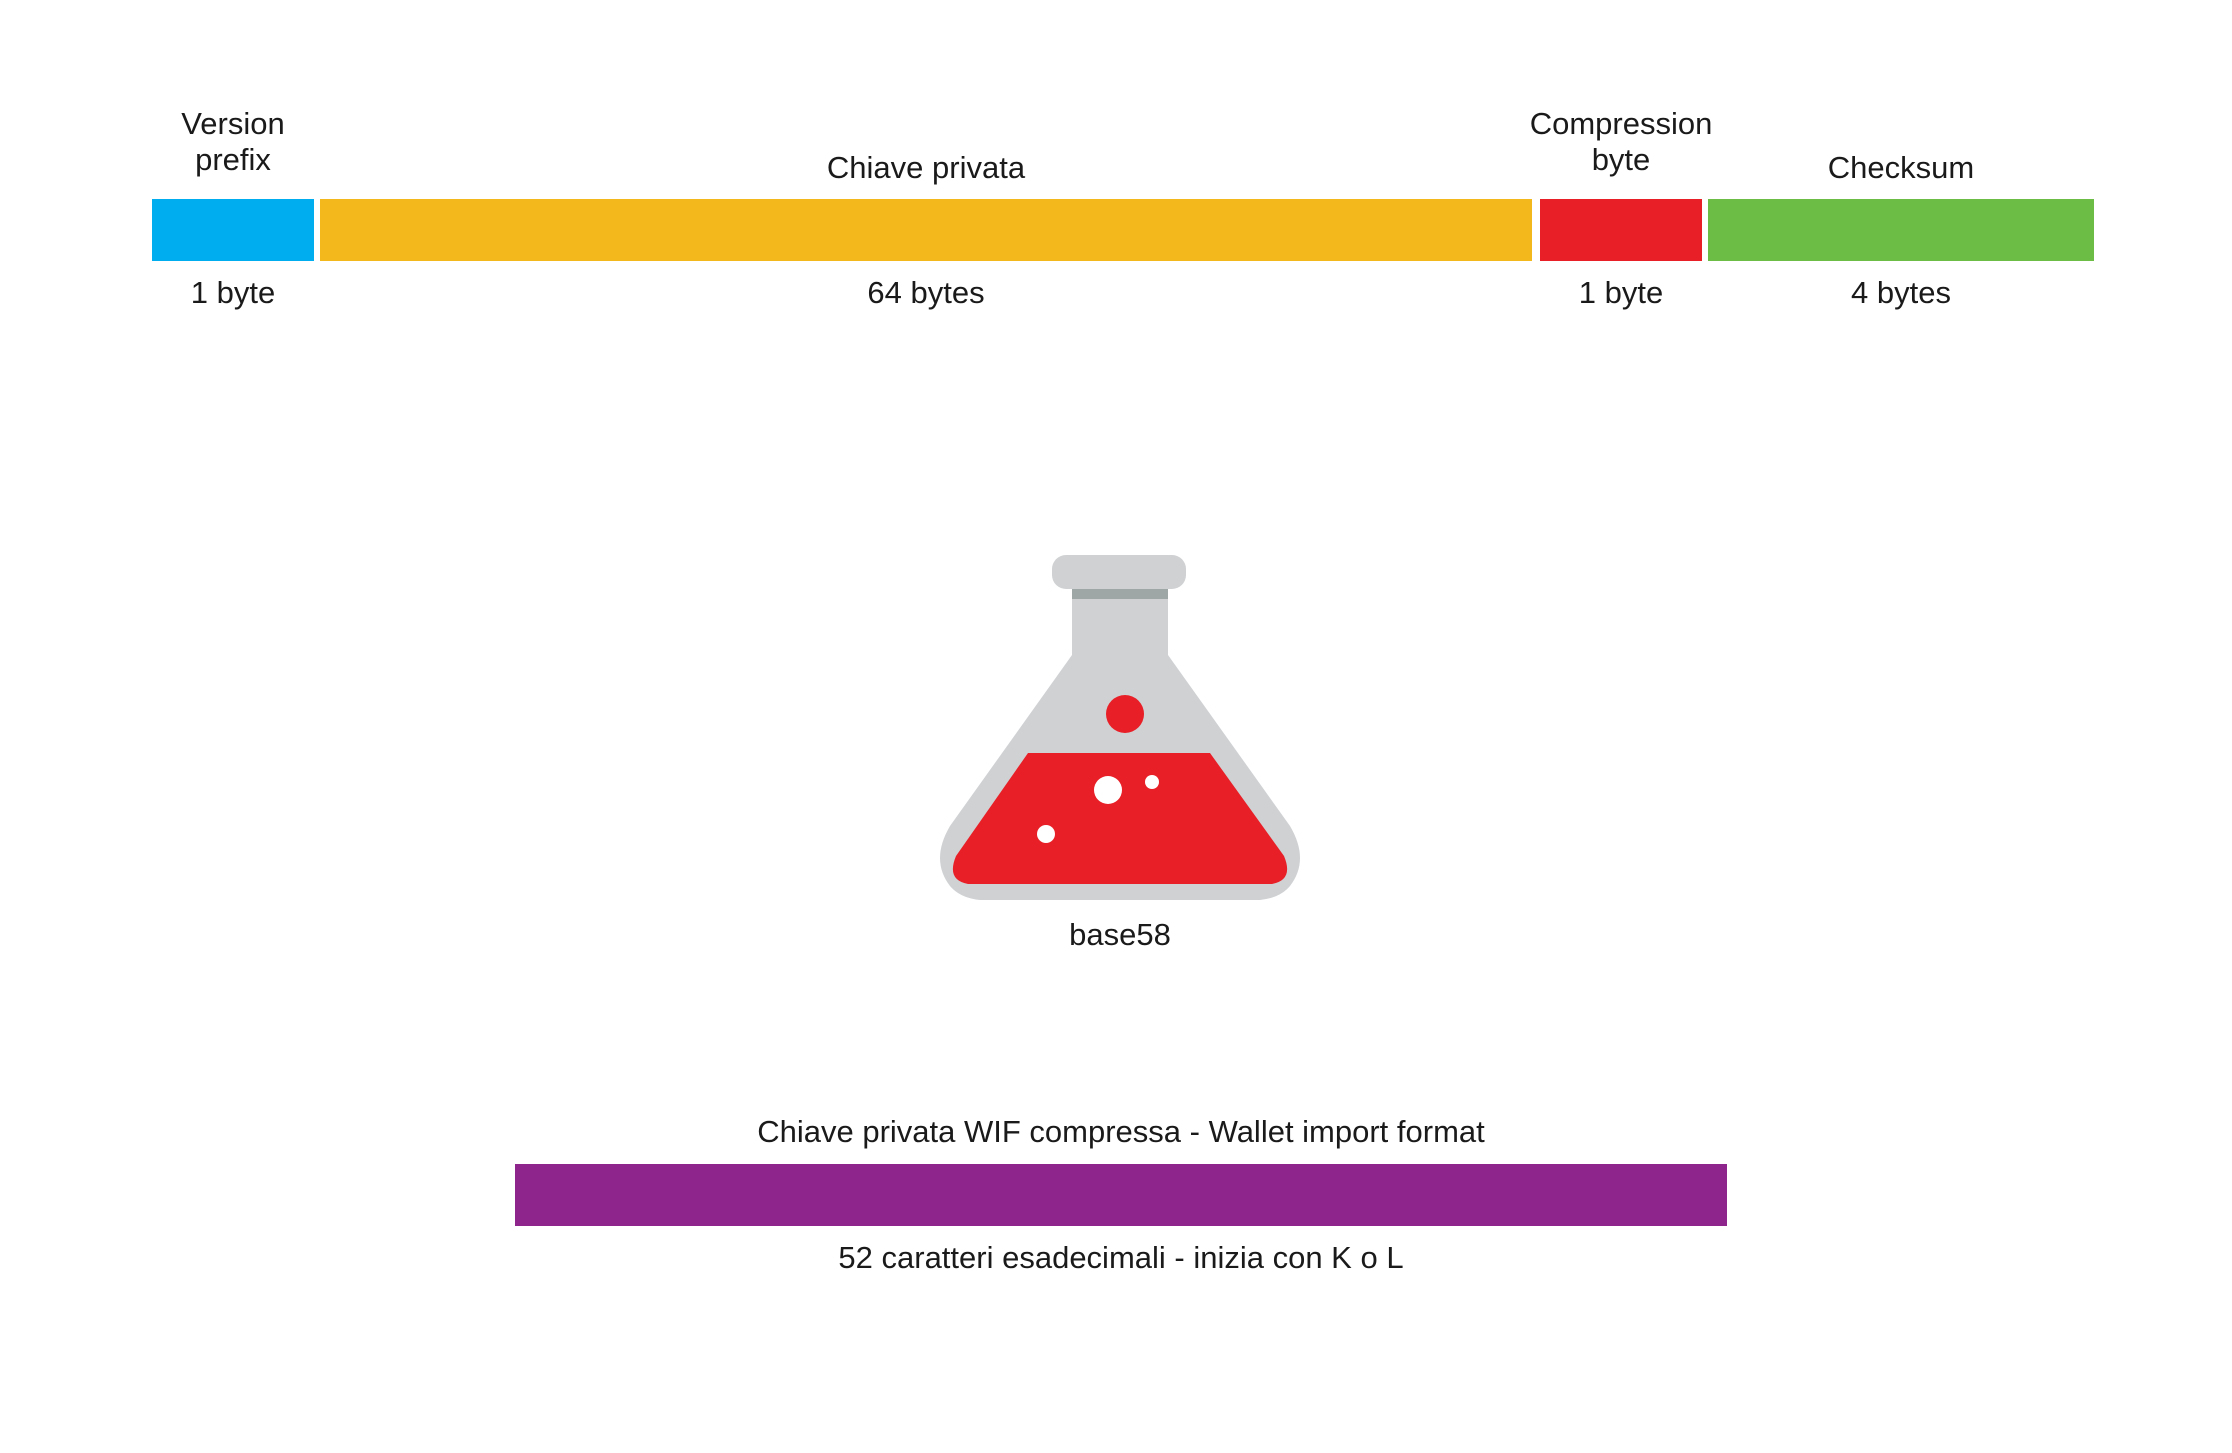 The width and height of the screenshot is (2232, 1453). What do you see at coordinates (1120, 735) in the screenshot?
I see `flask-icon` at bounding box center [1120, 735].